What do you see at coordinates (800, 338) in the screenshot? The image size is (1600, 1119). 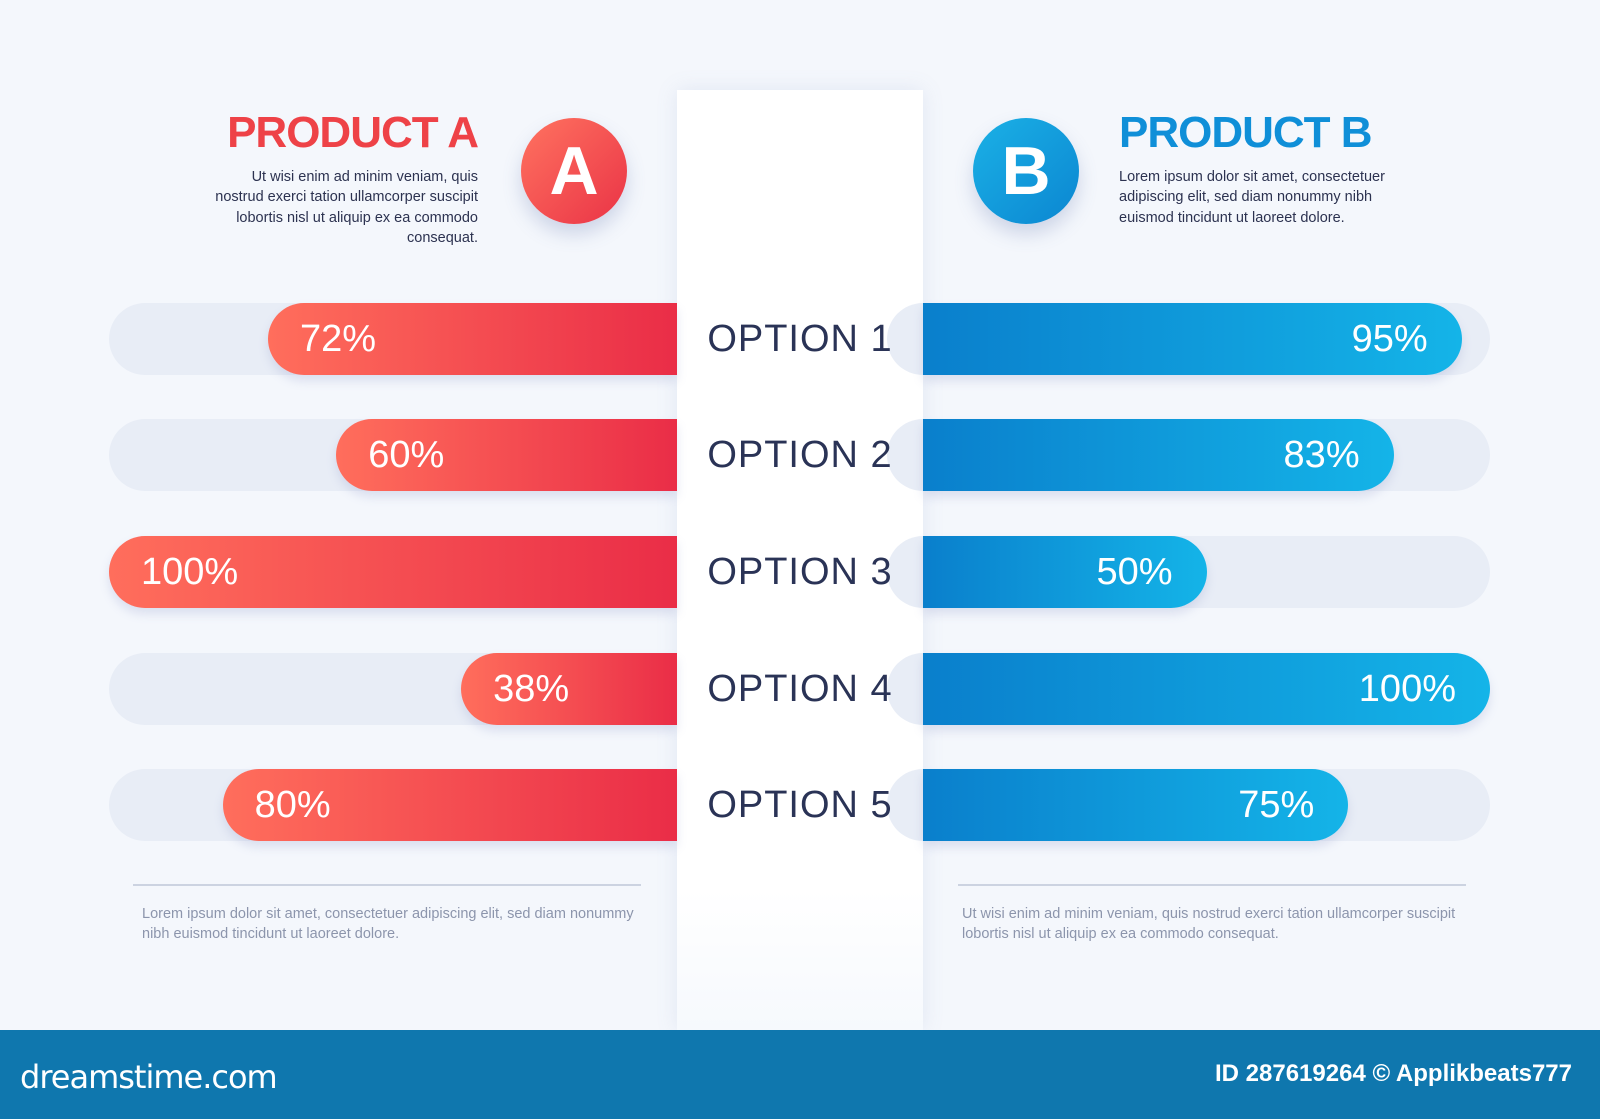 I see `category-label: OPTION 1` at bounding box center [800, 338].